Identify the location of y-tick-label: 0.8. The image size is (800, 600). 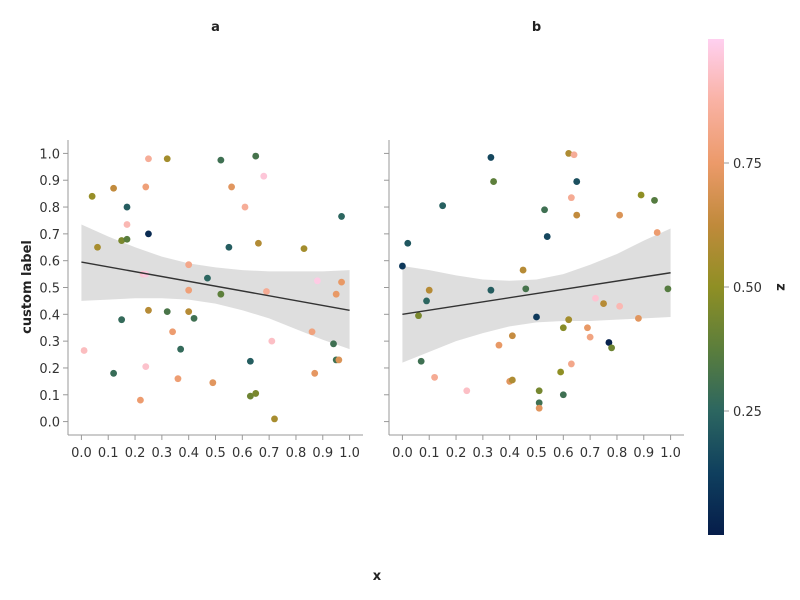
(49, 208).